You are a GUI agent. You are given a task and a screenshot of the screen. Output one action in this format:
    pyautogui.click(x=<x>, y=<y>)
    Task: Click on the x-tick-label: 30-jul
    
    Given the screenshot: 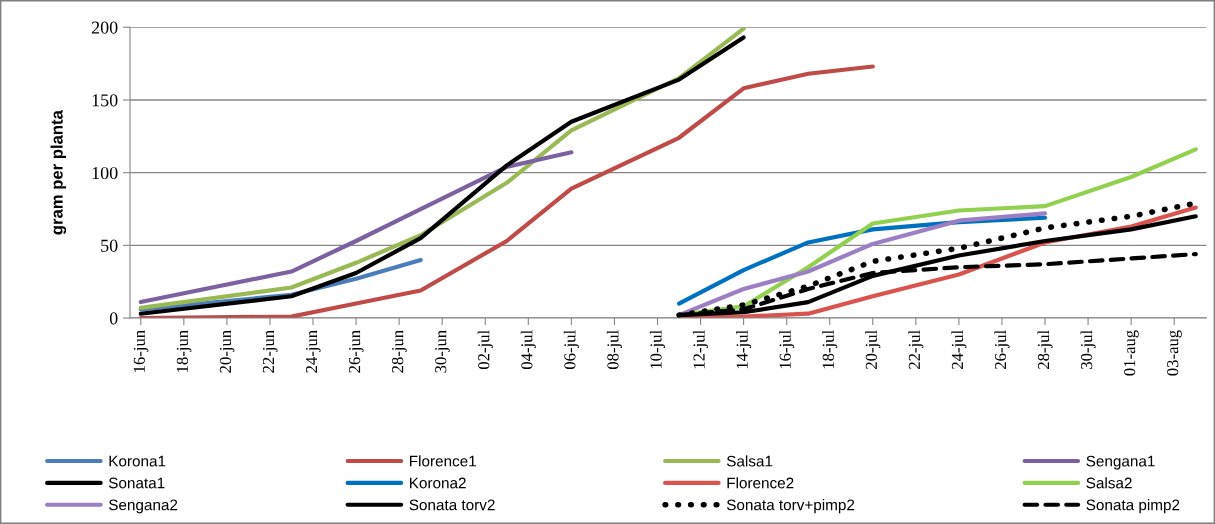 What is the action you would take?
    pyautogui.click(x=1088, y=349)
    